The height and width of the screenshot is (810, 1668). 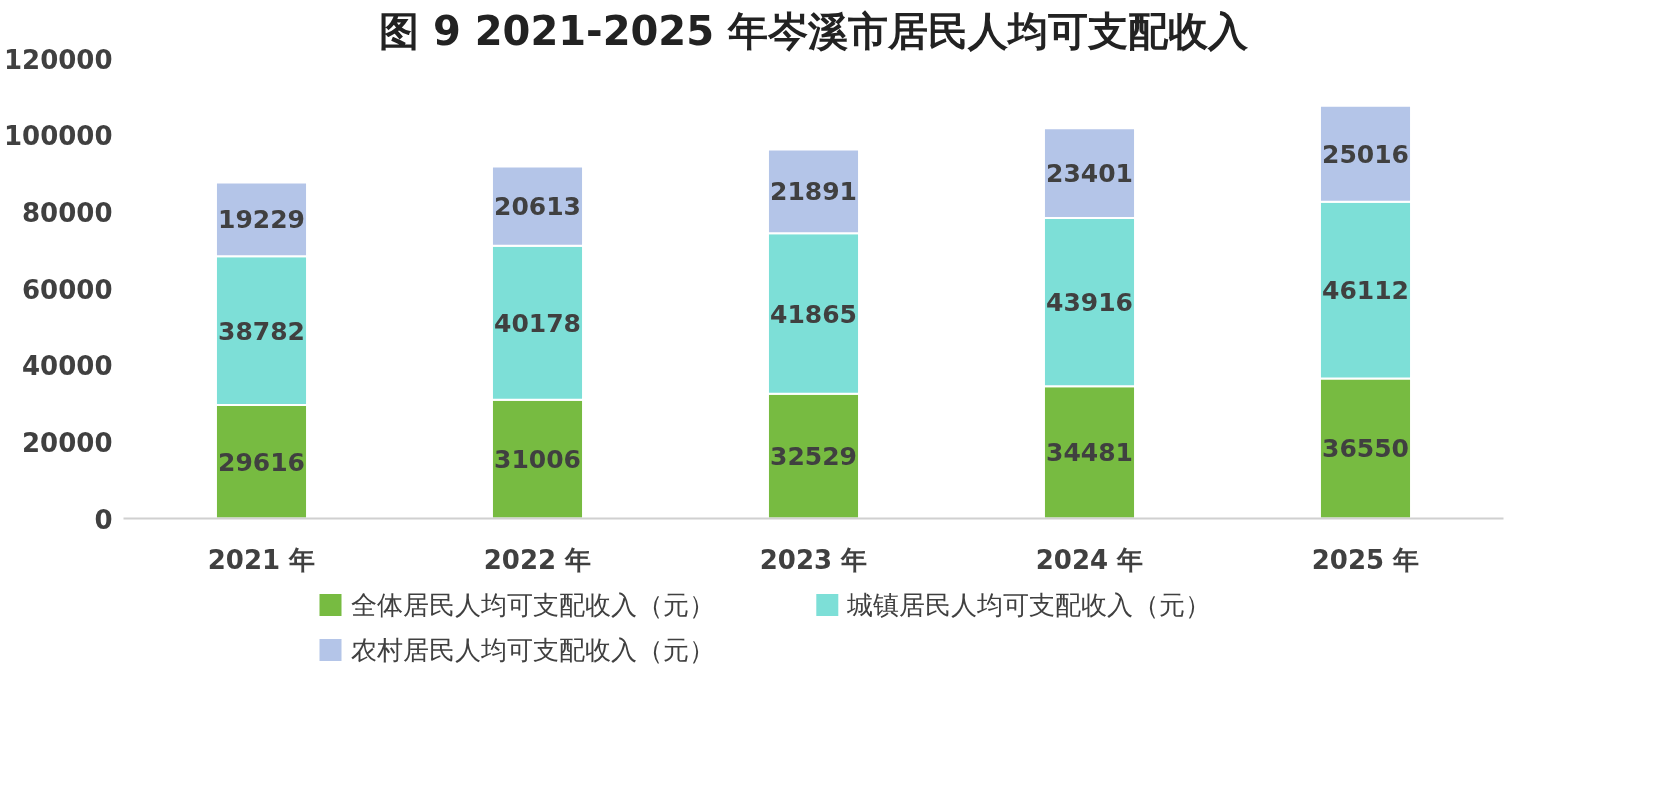 I want to click on x-tick-label: 2025 年, so click(x=1365, y=559).